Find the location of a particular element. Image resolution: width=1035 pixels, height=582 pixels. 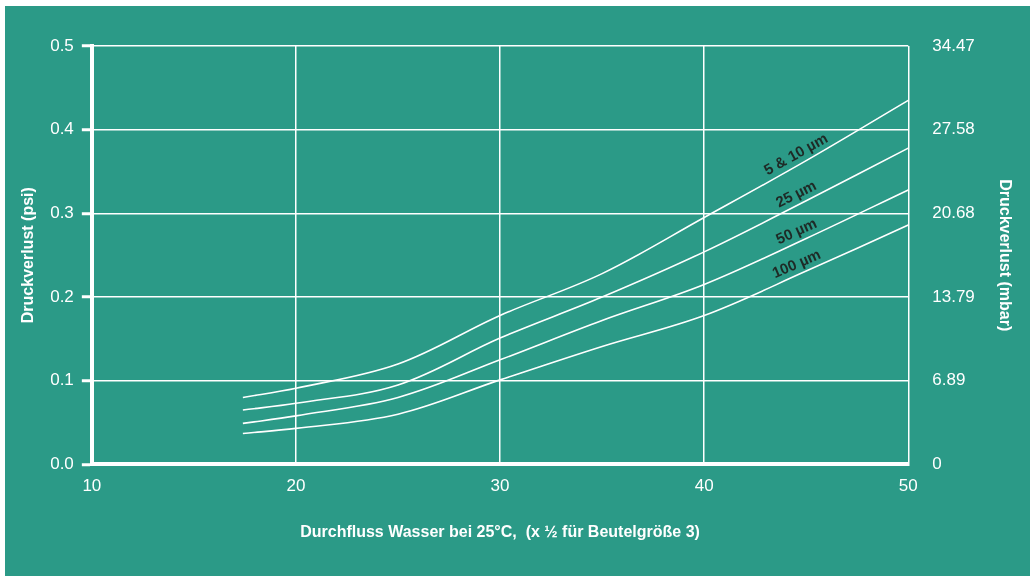

y-tick-label: 0.0 is located at coordinates (62, 464).